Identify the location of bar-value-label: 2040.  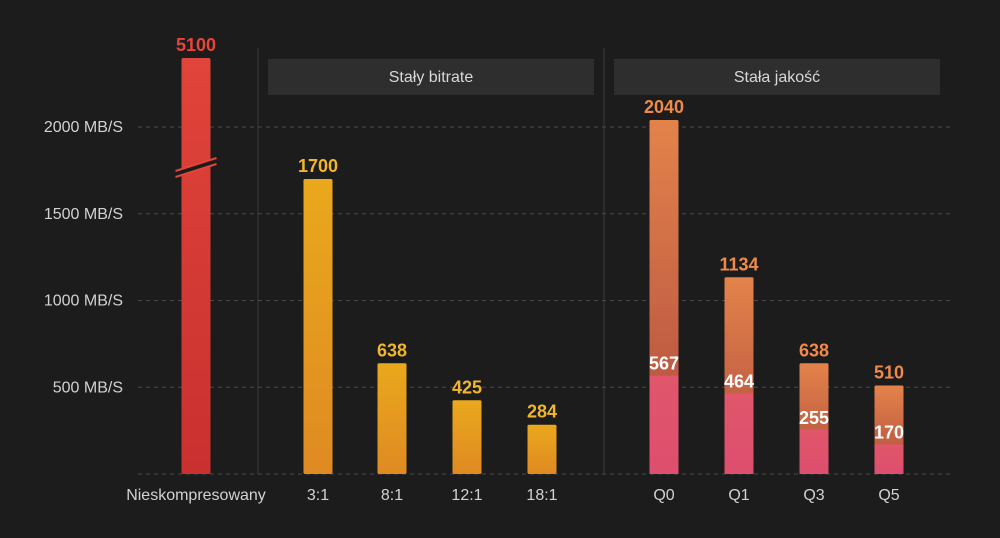
(664, 107).